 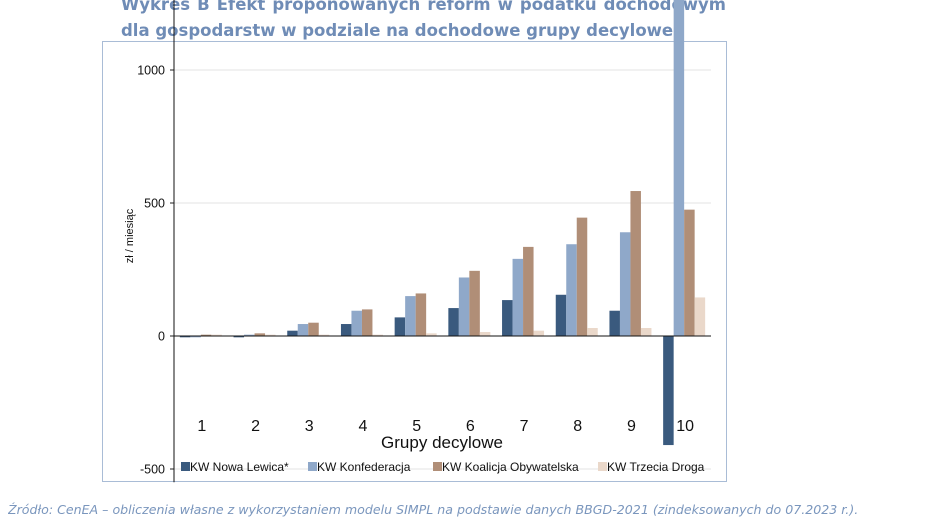 What do you see at coordinates (152, 470) in the screenshot?
I see `y-tick-label: -500` at bounding box center [152, 470].